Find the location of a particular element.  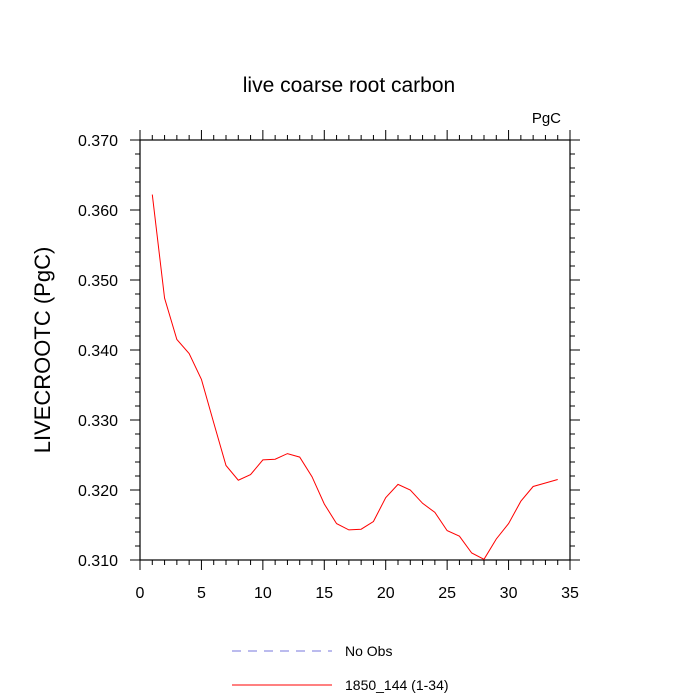

legend-label: 1850_144 (1-34) is located at coordinates (397, 685).